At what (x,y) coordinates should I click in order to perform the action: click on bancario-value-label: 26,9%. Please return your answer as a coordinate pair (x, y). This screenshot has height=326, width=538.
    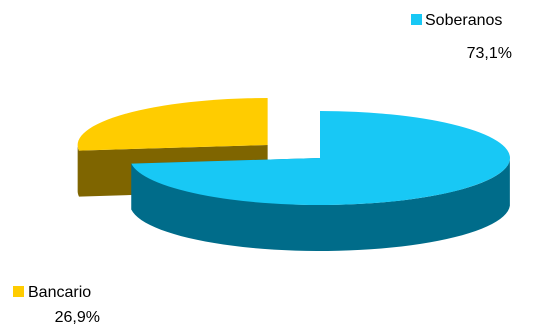
    Looking at the image, I should click on (77, 317).